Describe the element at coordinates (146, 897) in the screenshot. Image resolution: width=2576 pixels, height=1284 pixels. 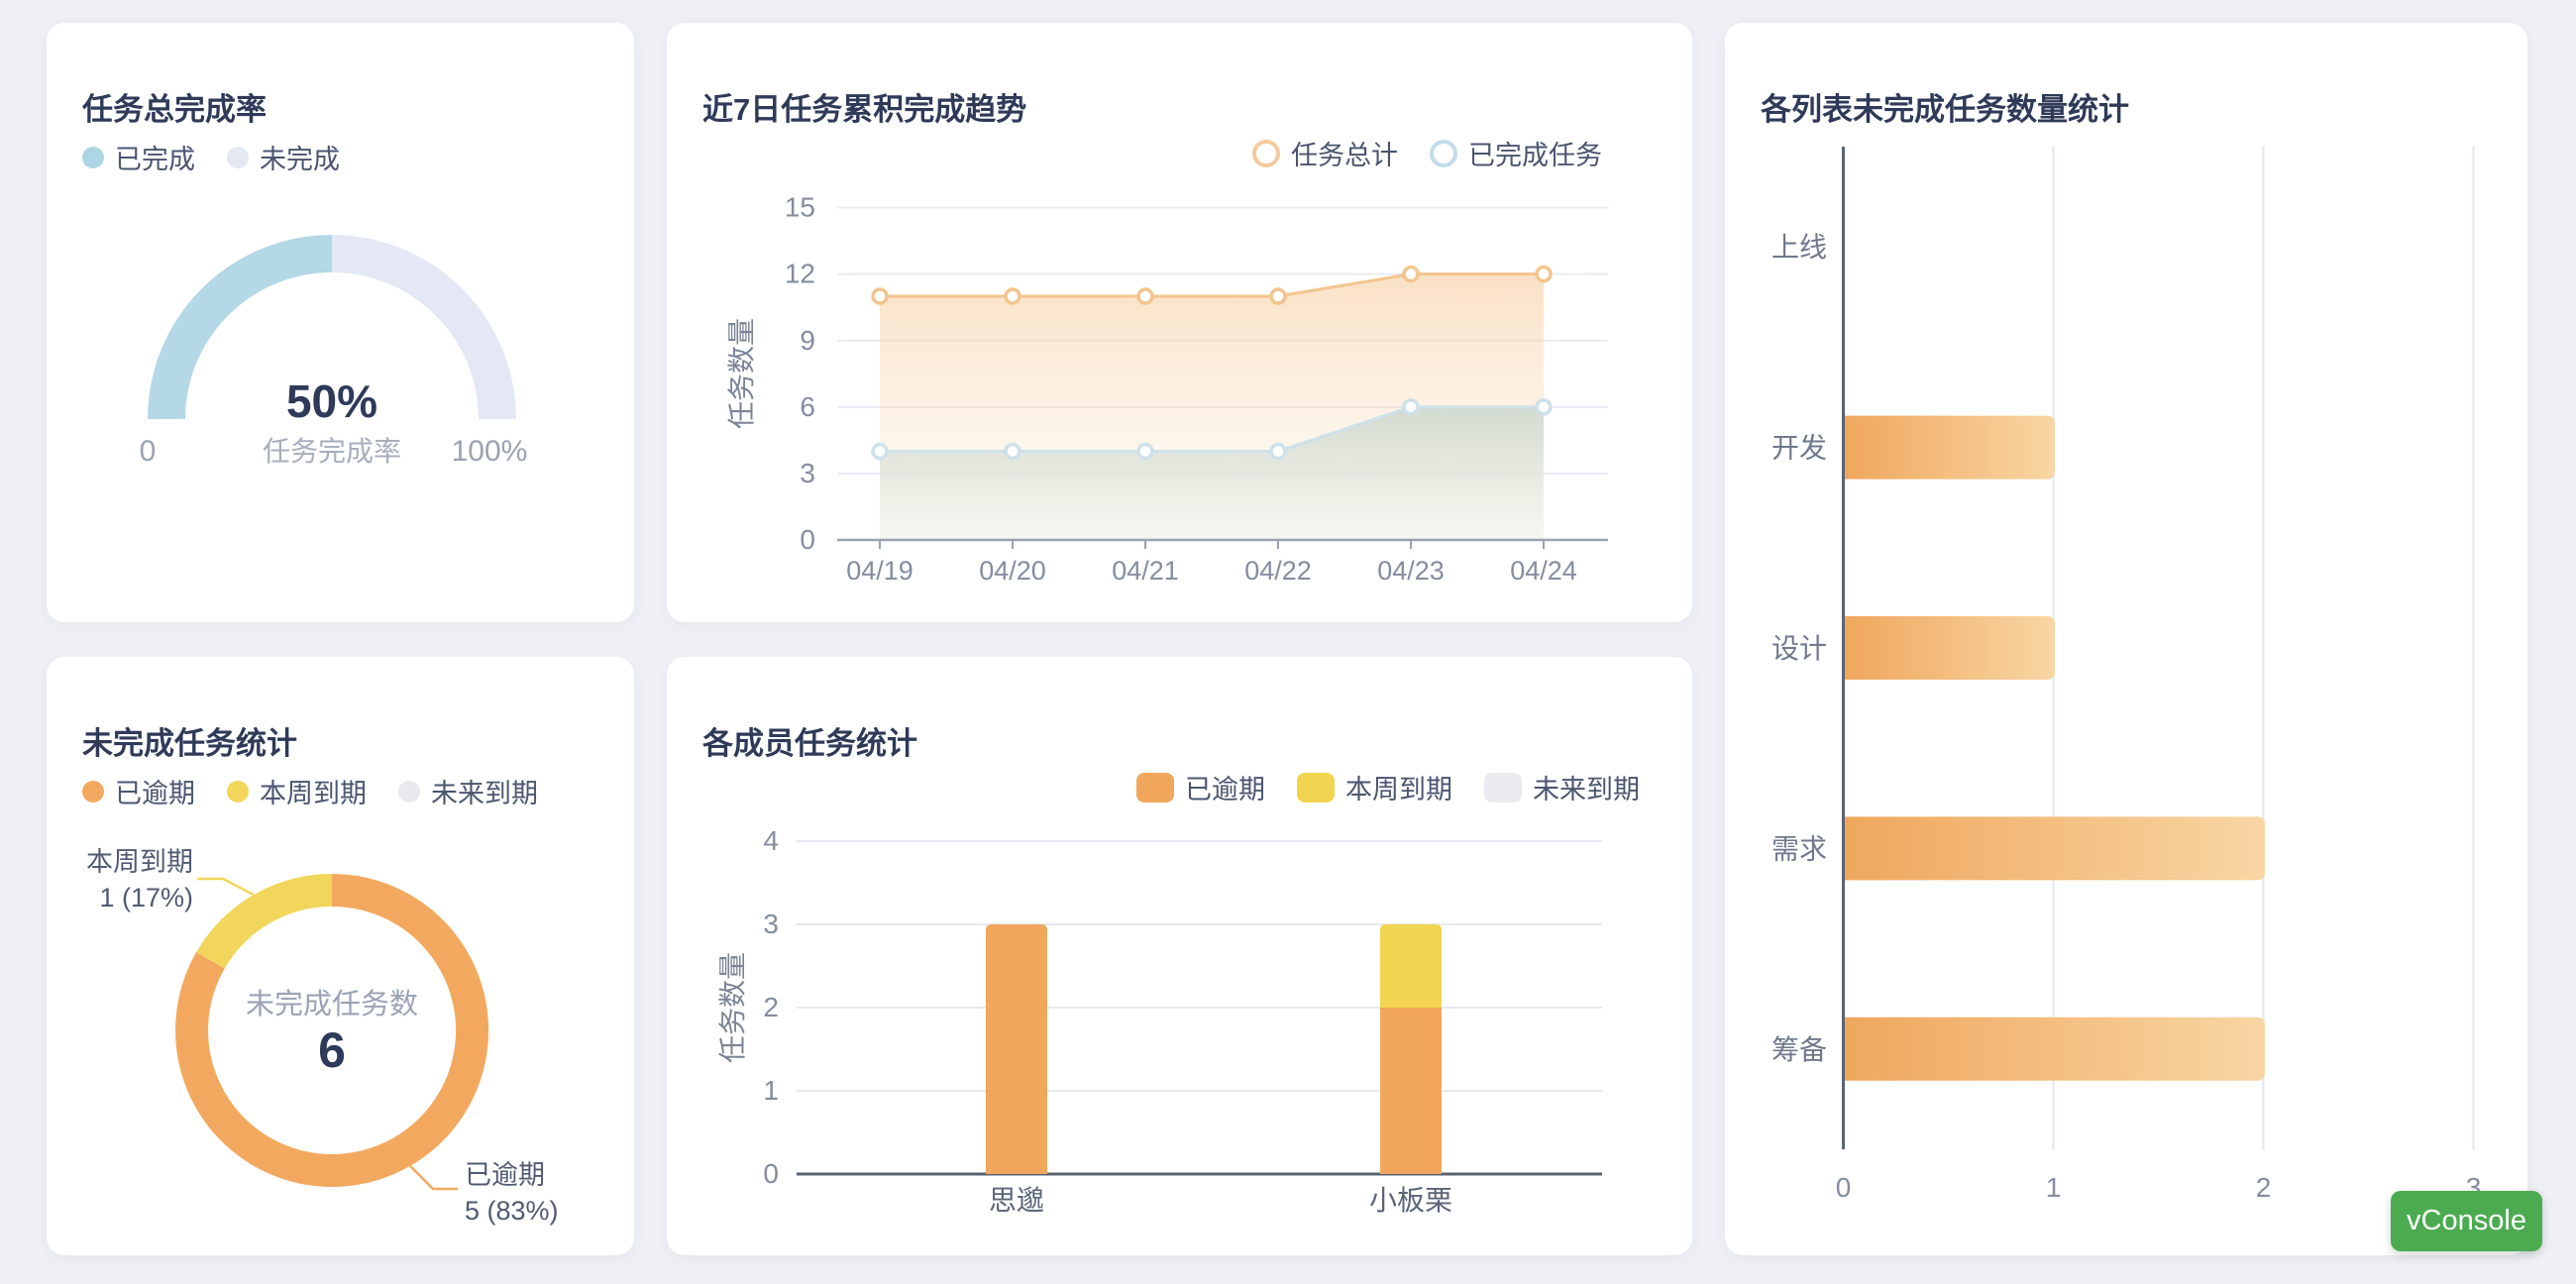
I see `svg-text: 1 (17%)` at that location.